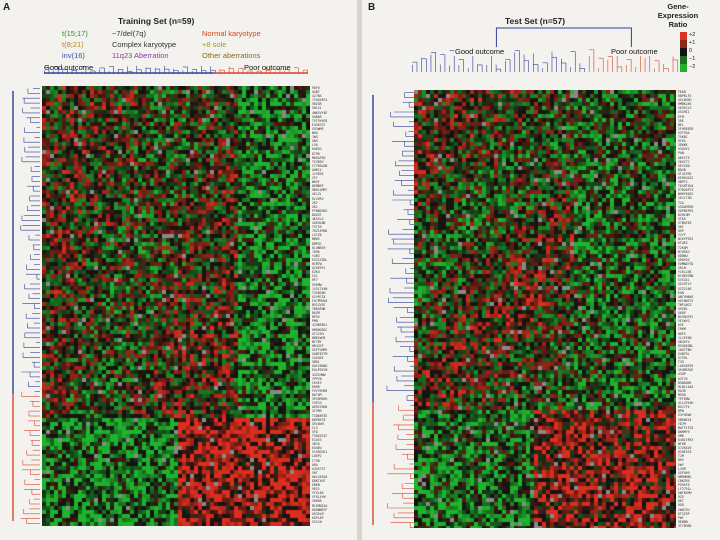 The width and height of the screenshot is (720, 540). I want to click on test-set-title: Test Set (n=57), so click(535, 21).